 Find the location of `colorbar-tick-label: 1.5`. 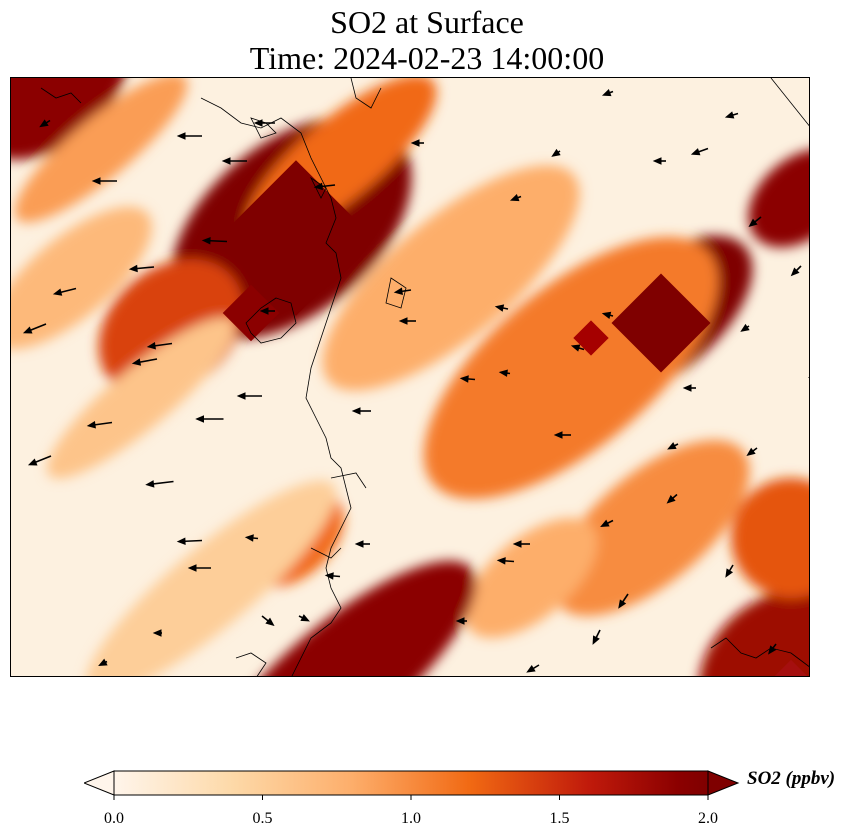

colorbar-tick-label: 1.5 is located at coordinates (559, 818).